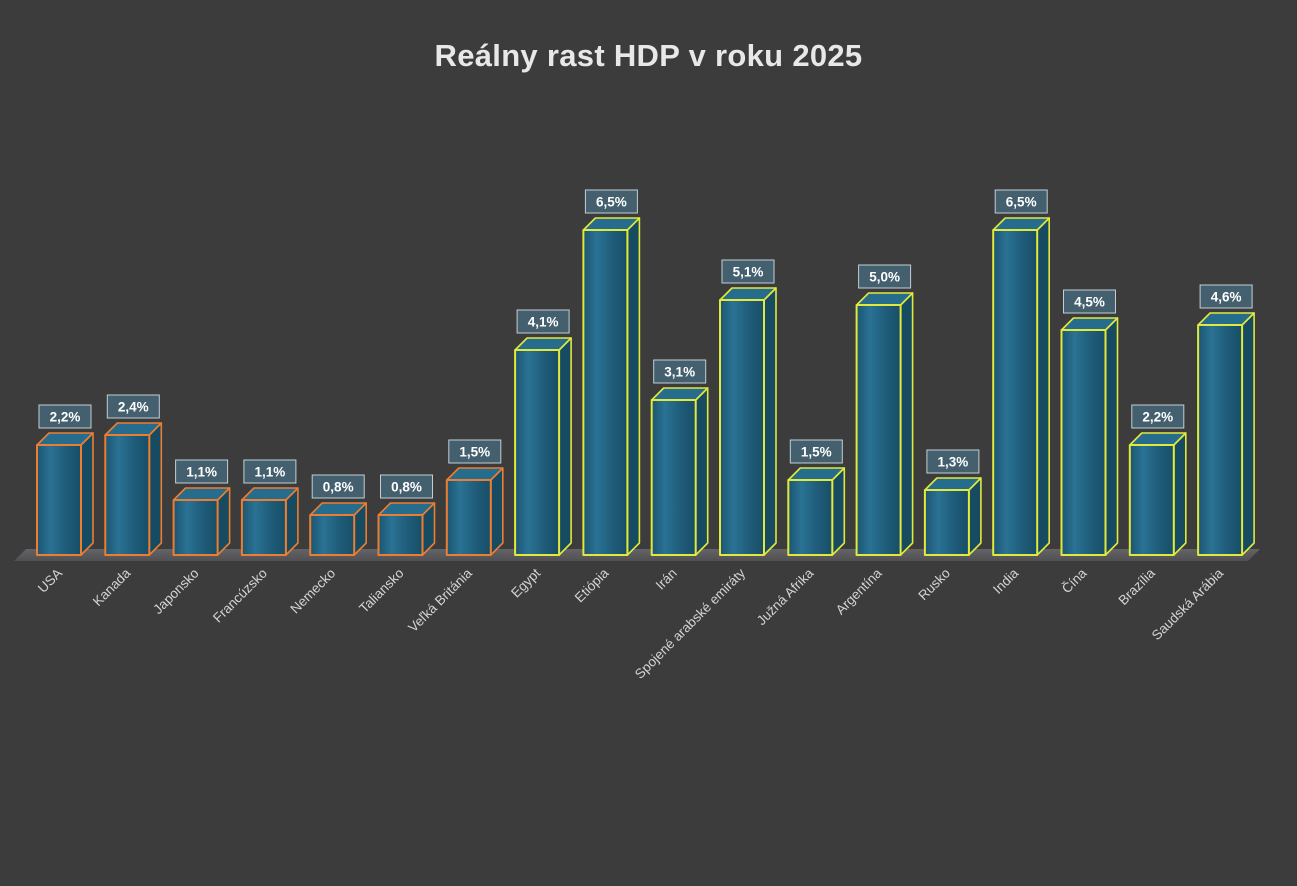 This screenshot has height=886, width=1297. Describe the element at coordinates (1136, 586) in the screenshot. I see `category-label: Brazília` at that location.